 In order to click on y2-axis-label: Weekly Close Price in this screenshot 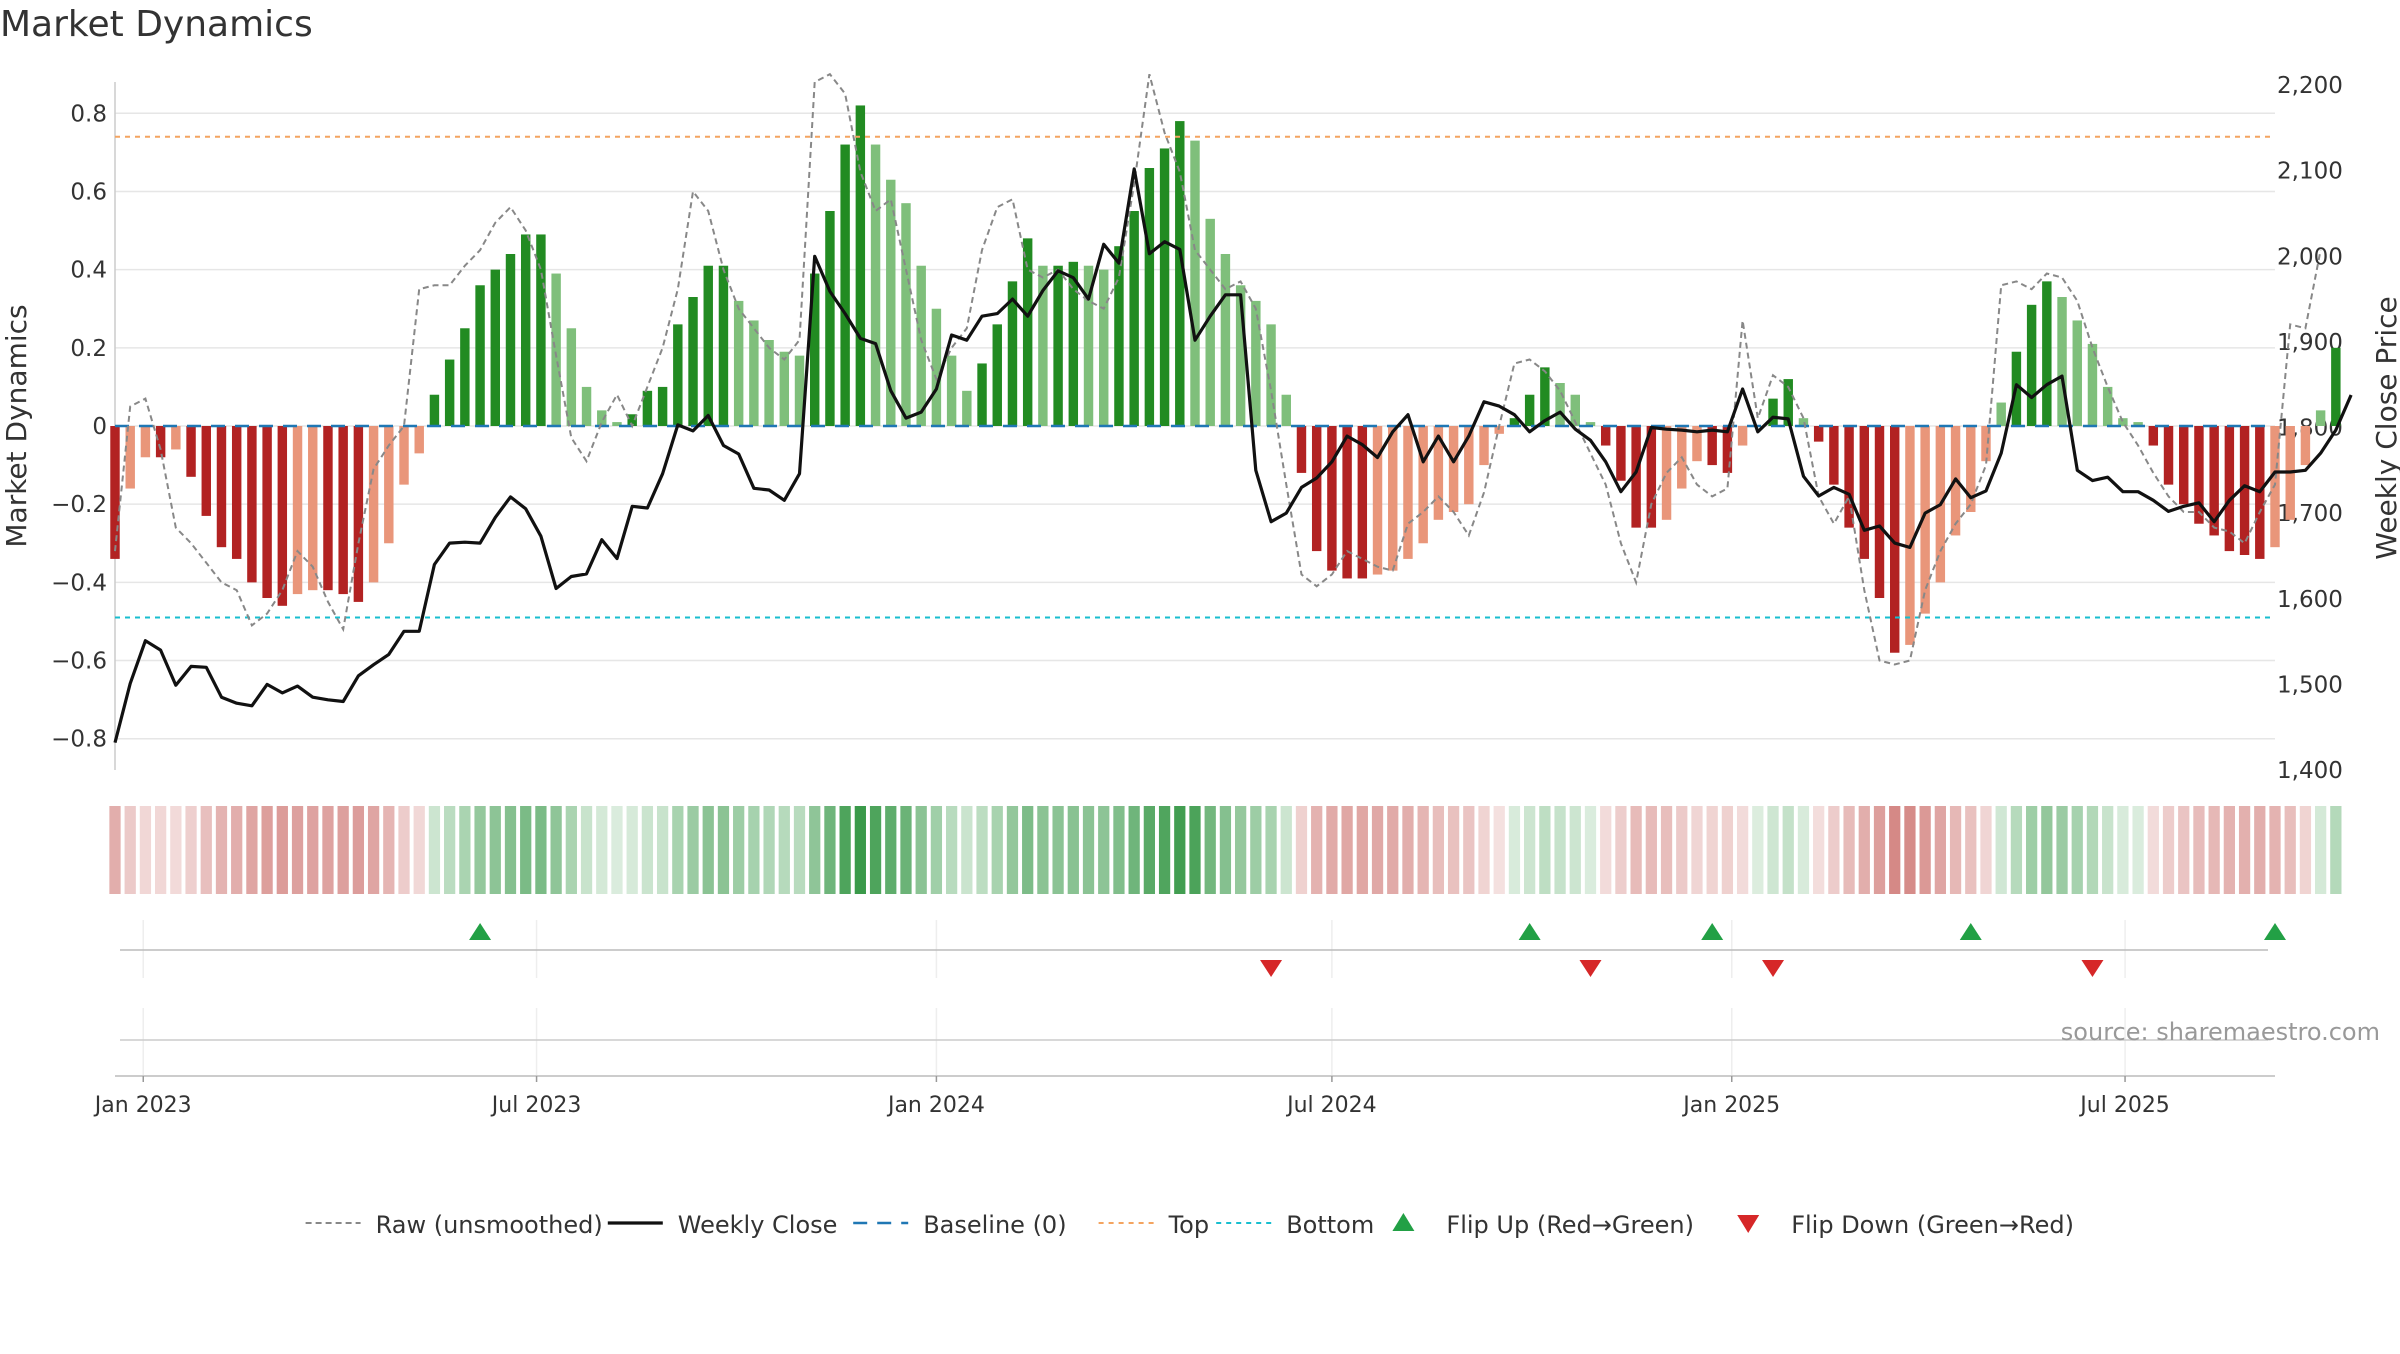, I will do `click(2385, 427)`.